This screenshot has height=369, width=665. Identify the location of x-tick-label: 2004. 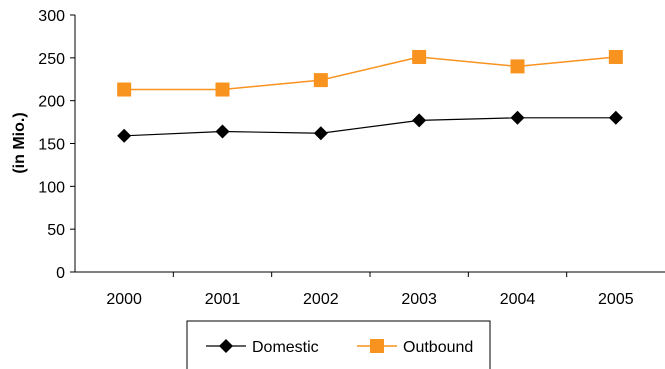
(518, 299).